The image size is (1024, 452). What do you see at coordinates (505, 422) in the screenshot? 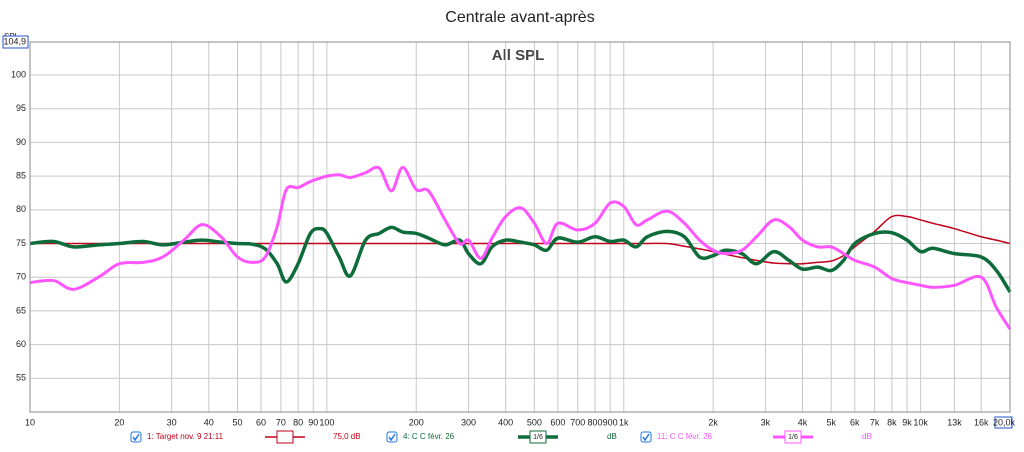
I see `x-tick-label: 400` at bounding box center [505, 422].